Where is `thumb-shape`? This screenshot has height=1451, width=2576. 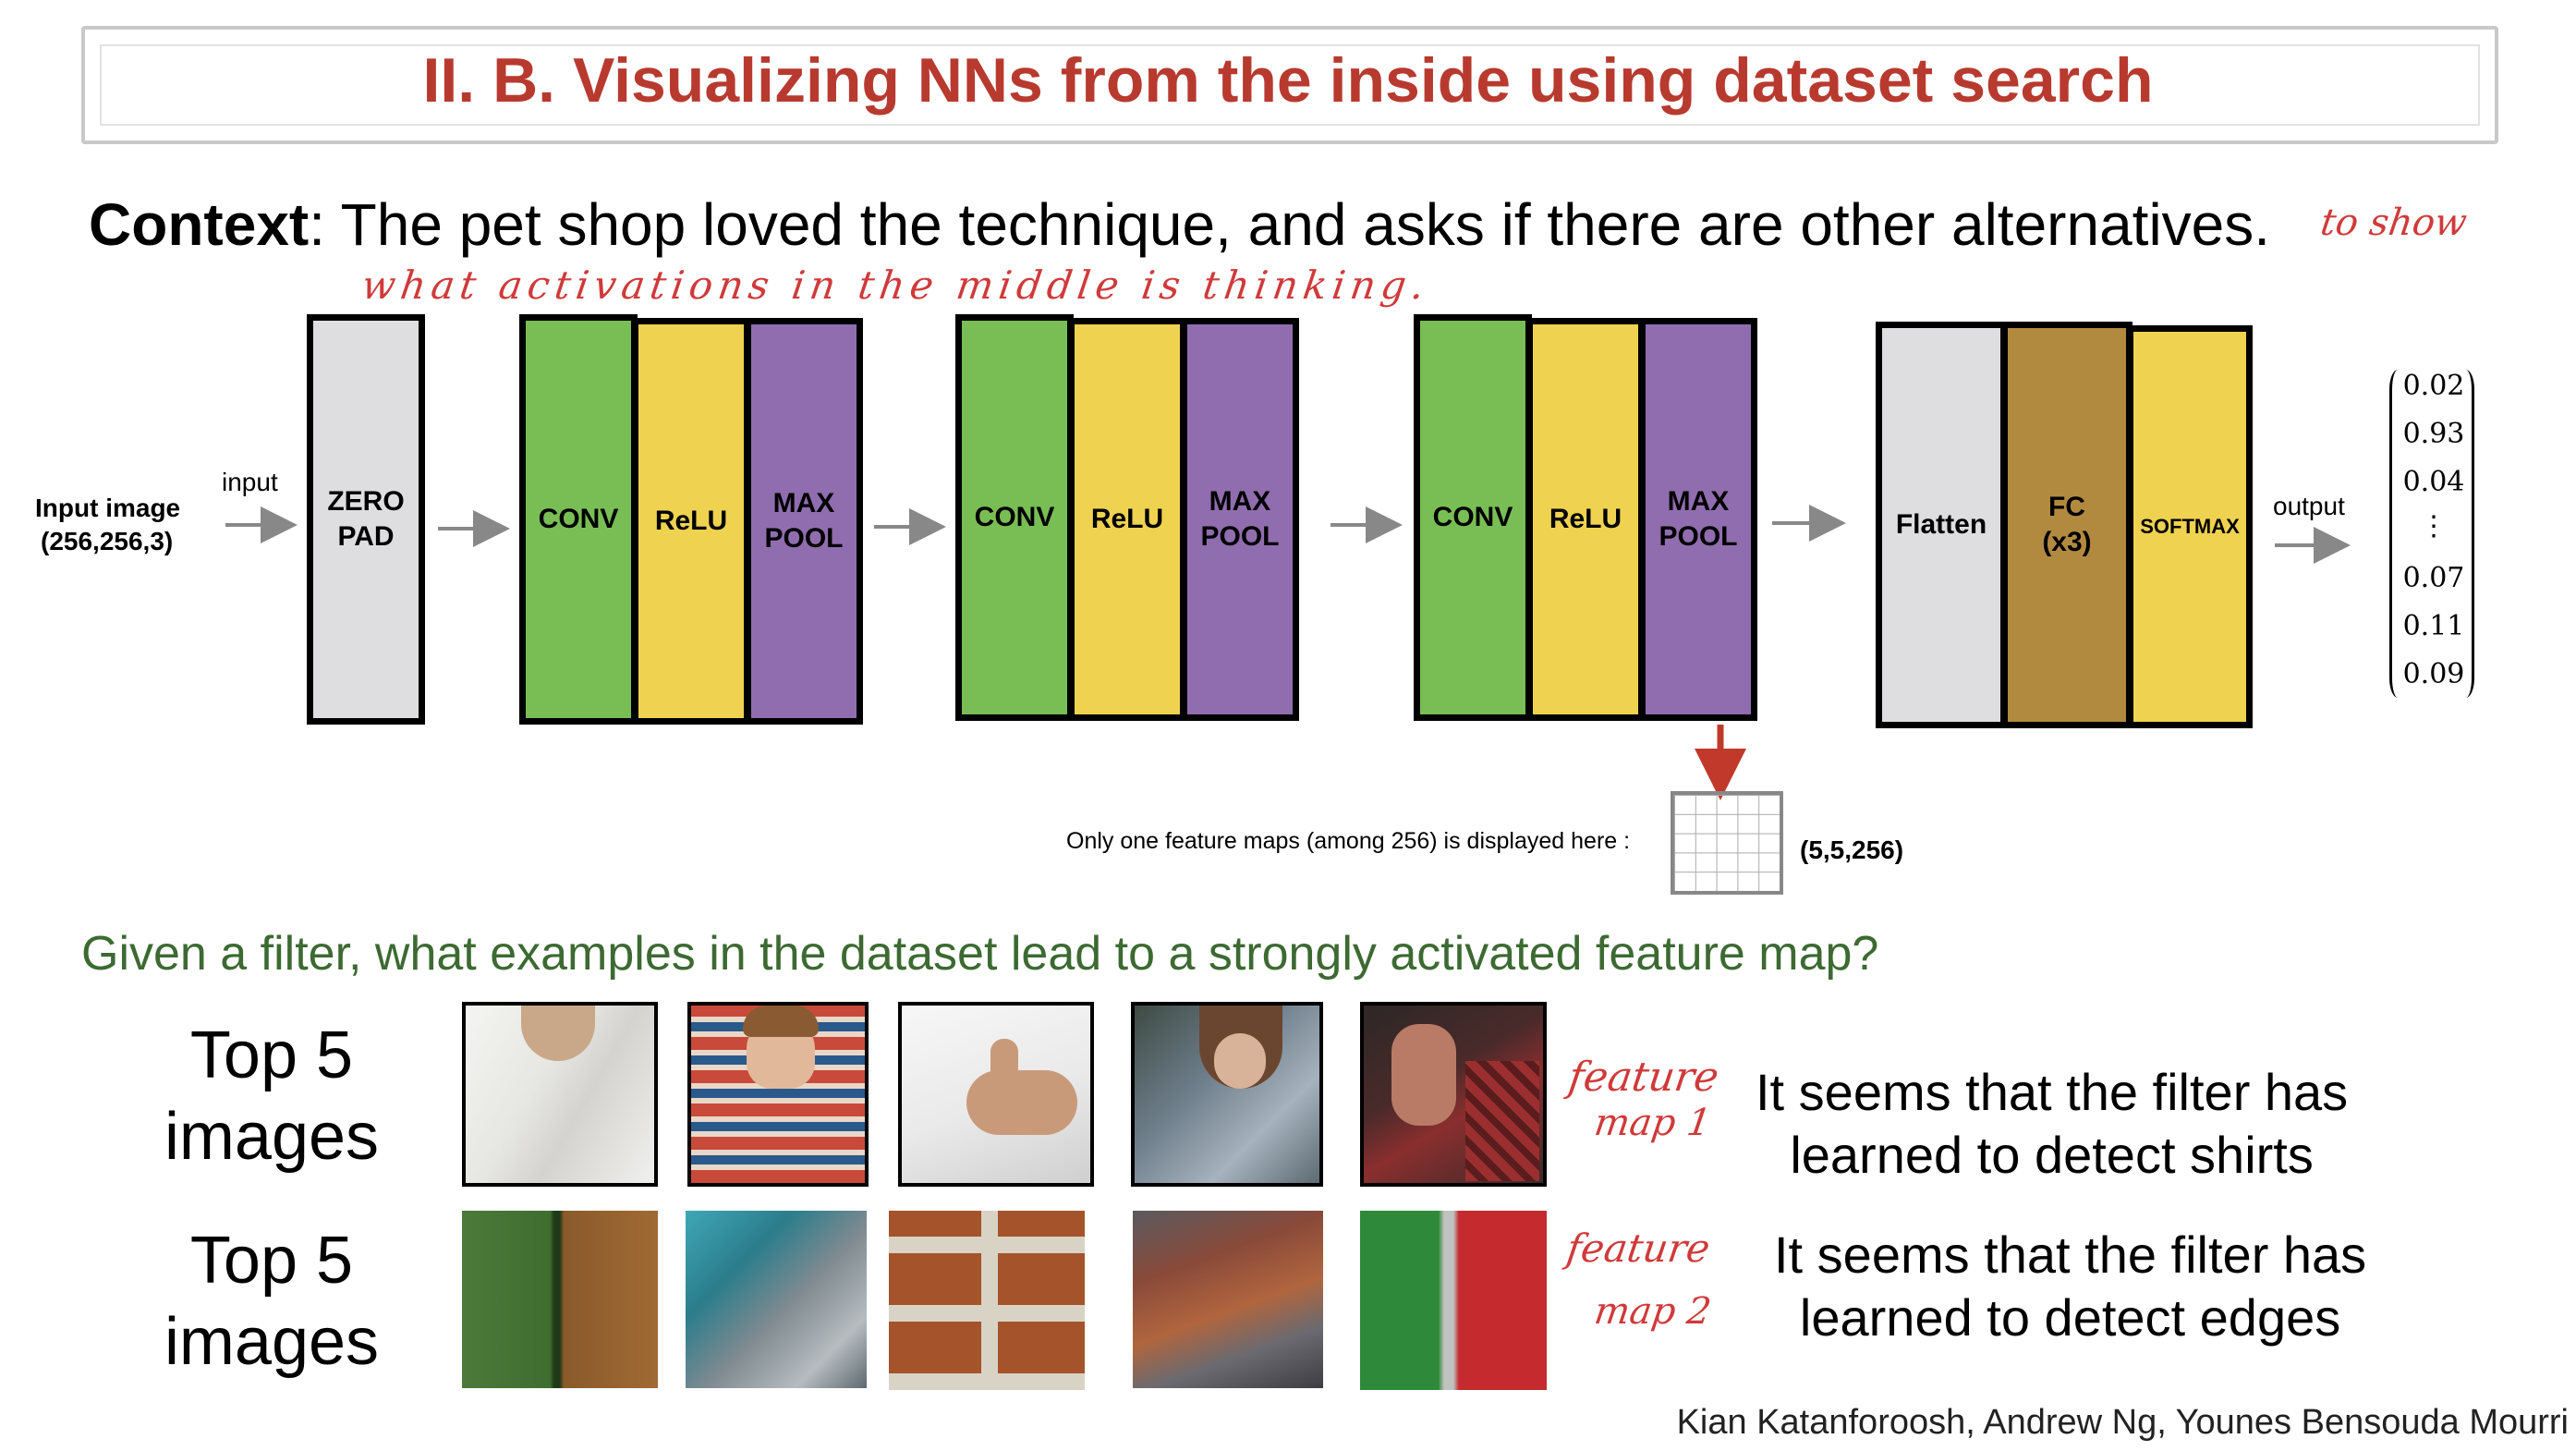
thumb-shape is located at coordinates (1004, 1062).